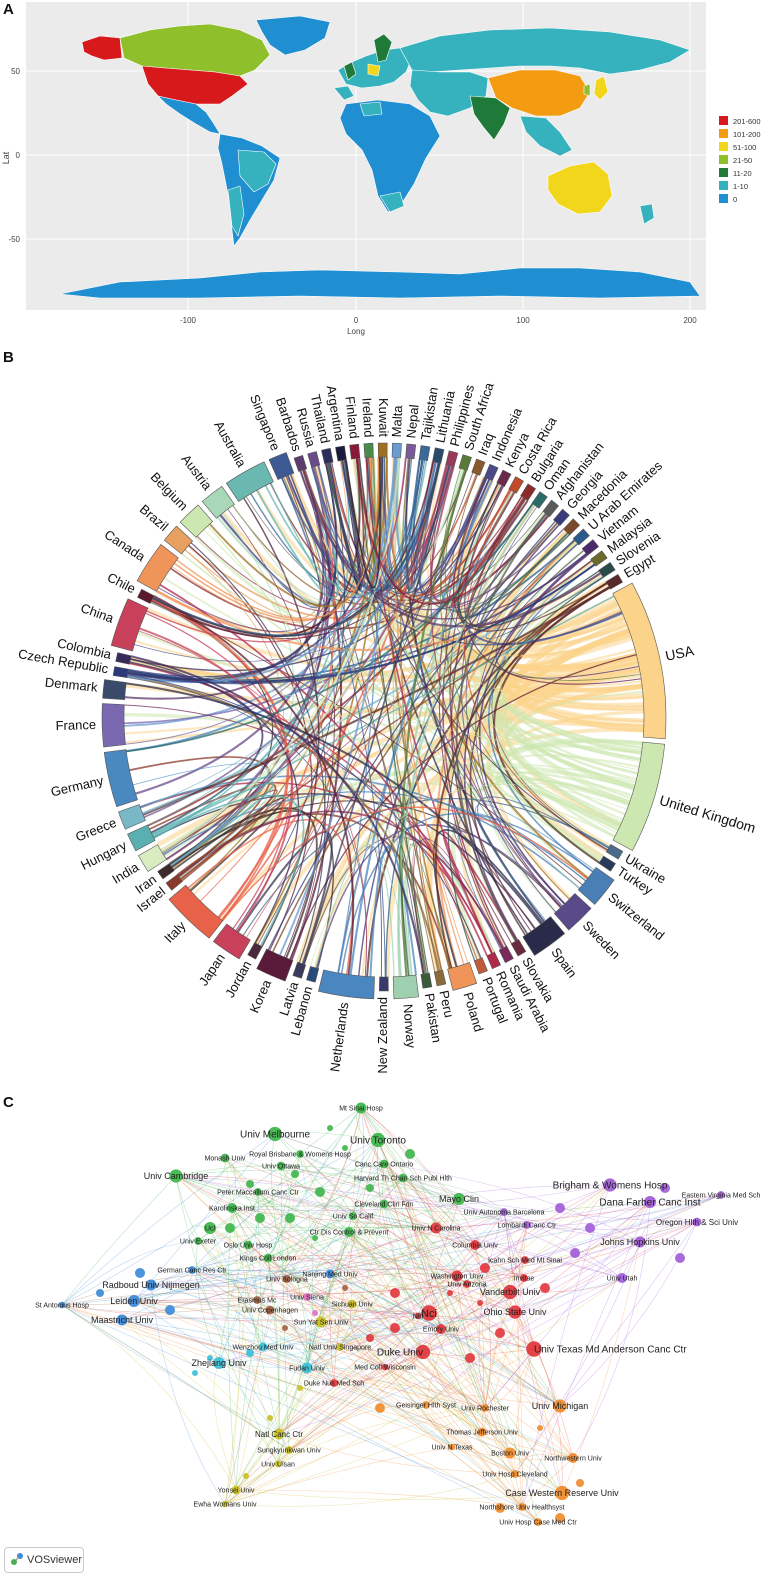 The width and height of the screenshot is (771, 1588). I want to click on institution-label: Wenzhou Med Univ, so click(263, 1347).